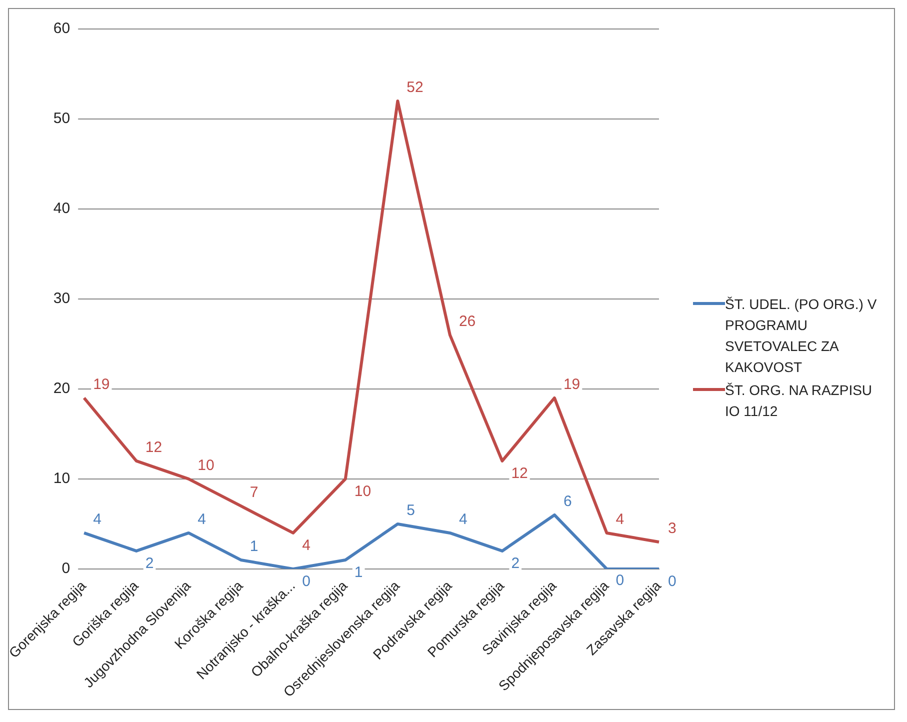  Describe the element at coordinates (61, 29) in the screenshot. I see `y-tick-label: 60` at that location.